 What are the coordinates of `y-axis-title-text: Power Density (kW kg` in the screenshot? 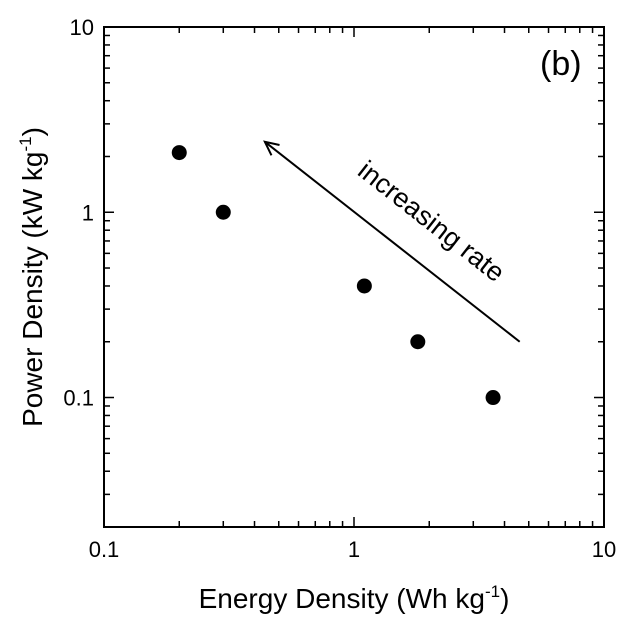 It's located at (32, 289).